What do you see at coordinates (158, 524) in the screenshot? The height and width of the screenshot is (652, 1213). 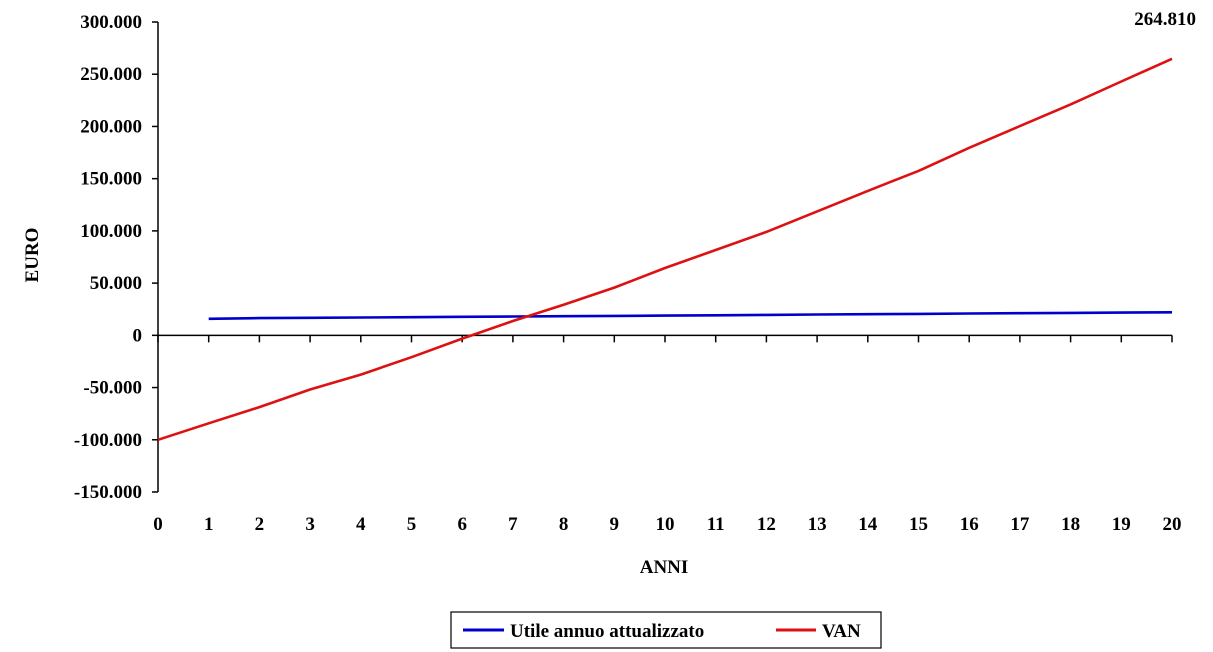 I see `x-tick-label: 0` at bounding box center [158, 524].